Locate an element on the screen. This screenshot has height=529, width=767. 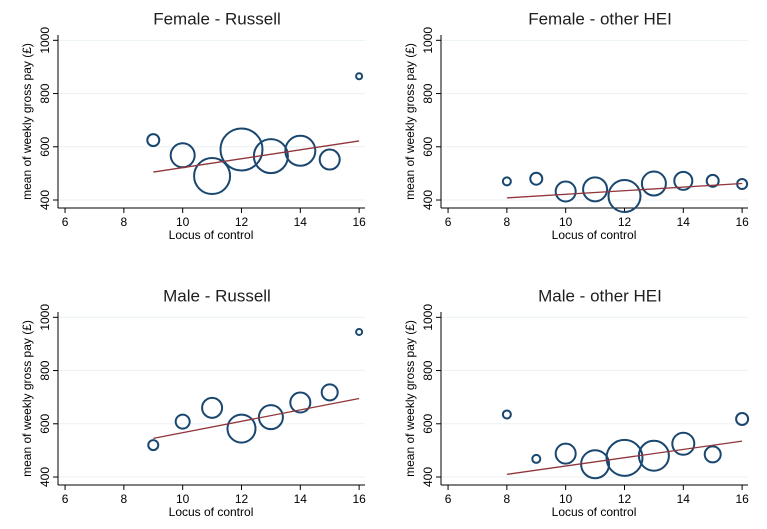
panel-title: Female - other HEI is located at coordinates (600, 18).